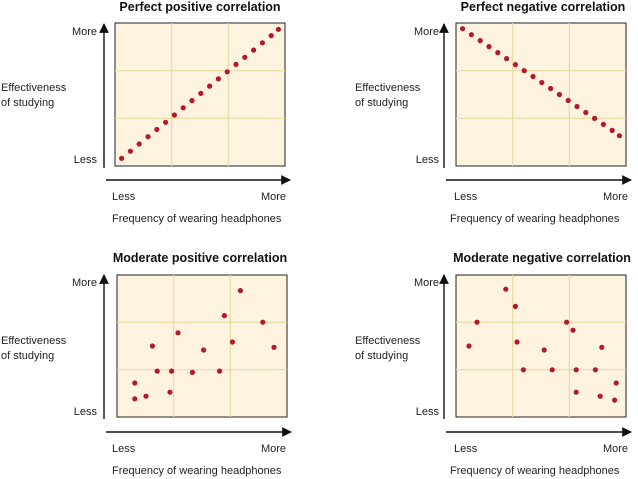  Describe the element at coordinates (542, 258) in the screenshot. I see `chart-title: Moderate negative correlation` at that location.